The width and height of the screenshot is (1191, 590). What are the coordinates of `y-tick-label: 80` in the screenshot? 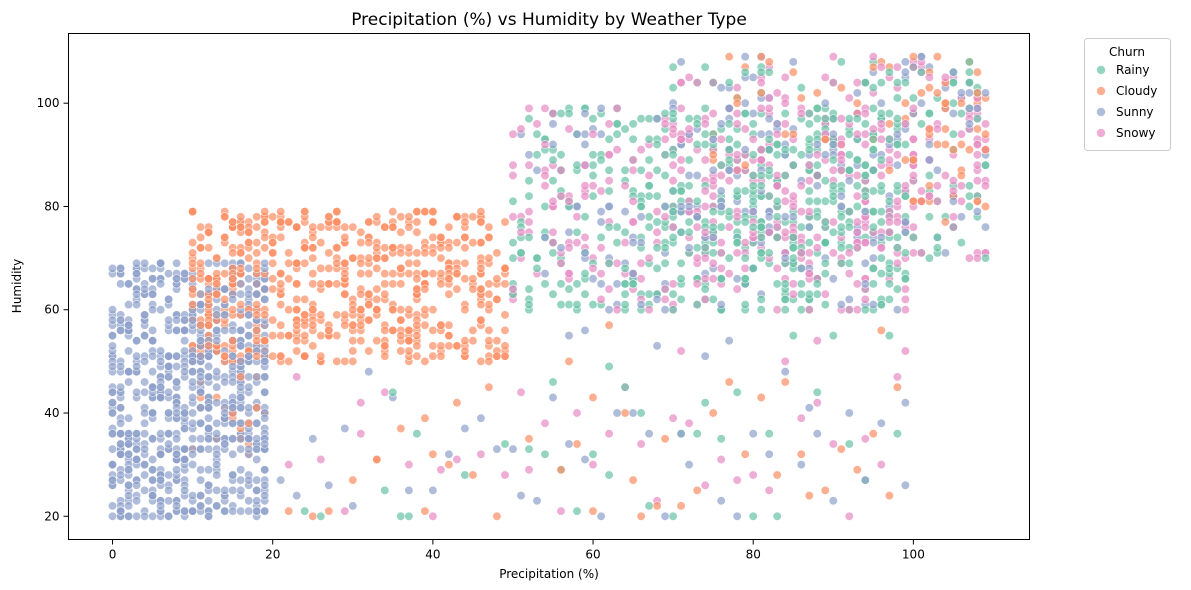 It's located at (51, 206).